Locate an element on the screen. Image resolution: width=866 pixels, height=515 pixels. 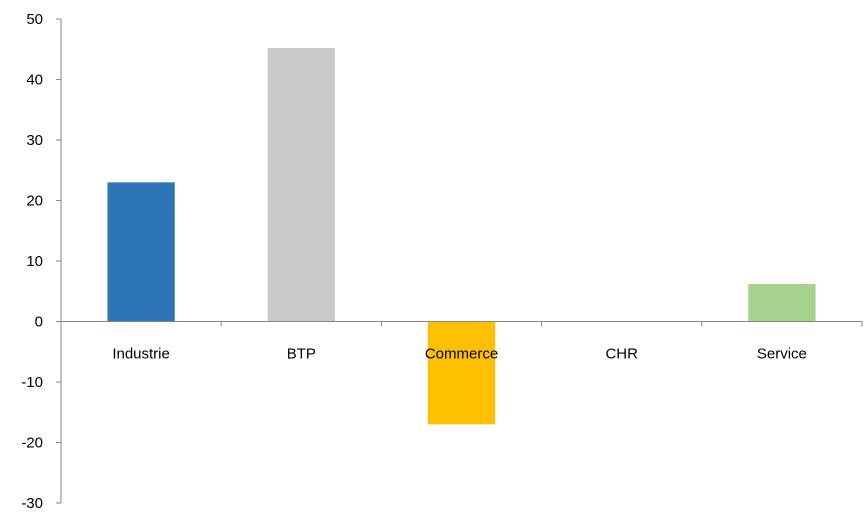
category-label-industrie: Industrie is located at coordinates (141, 354).